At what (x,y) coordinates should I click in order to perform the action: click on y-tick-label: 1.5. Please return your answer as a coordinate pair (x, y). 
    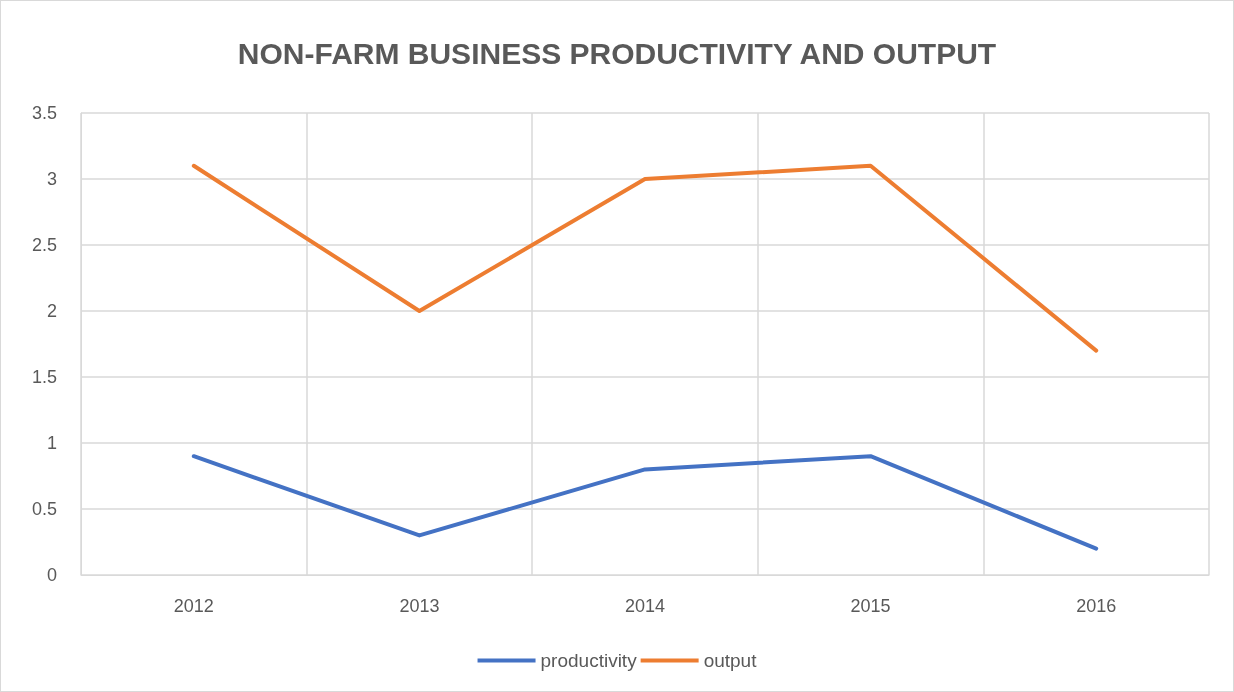
    Looking at the image, I should click on (44, 377).